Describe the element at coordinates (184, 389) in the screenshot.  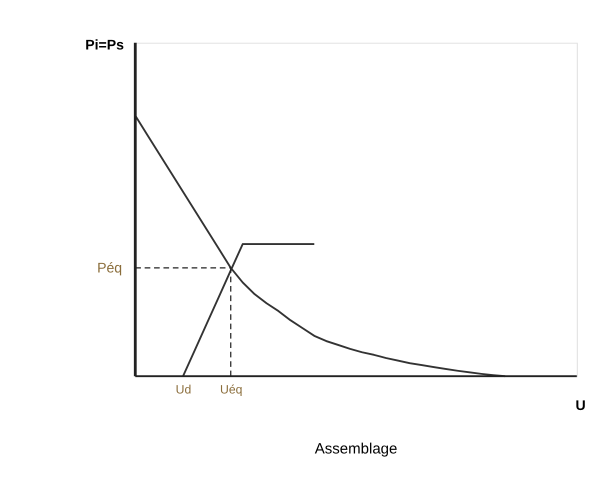
I see `x-tick-label: Ud` at that location.